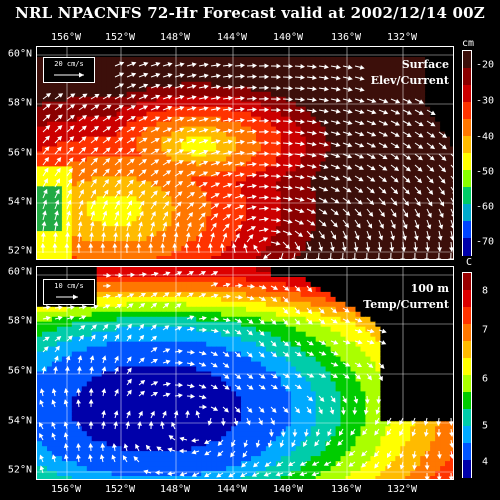  I want to click on colorbar-tick-label: 4, so click(485, 462).